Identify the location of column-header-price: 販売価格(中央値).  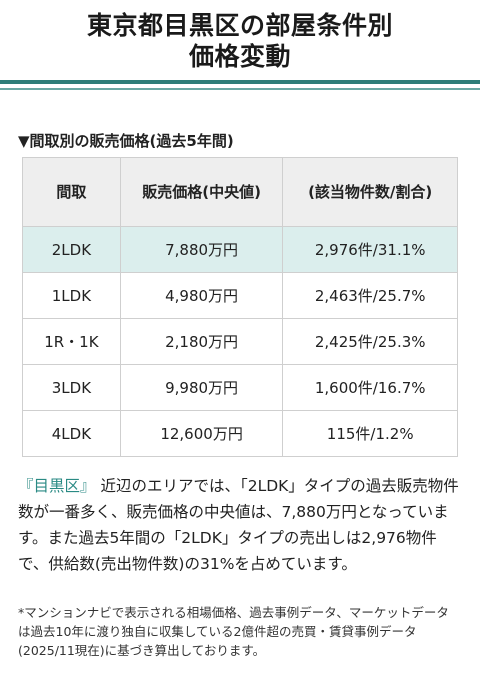
(201, 192).